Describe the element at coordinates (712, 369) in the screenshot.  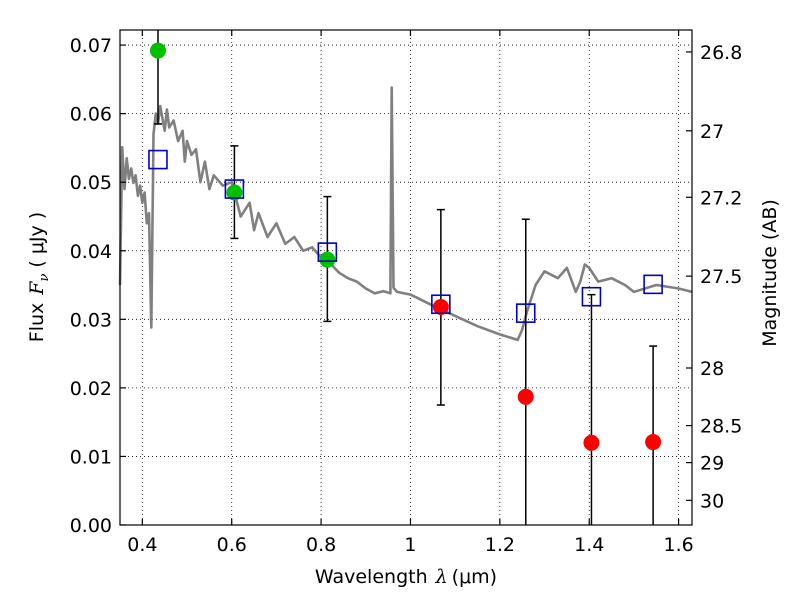
I see `y2-tick-label: 28` at that location.